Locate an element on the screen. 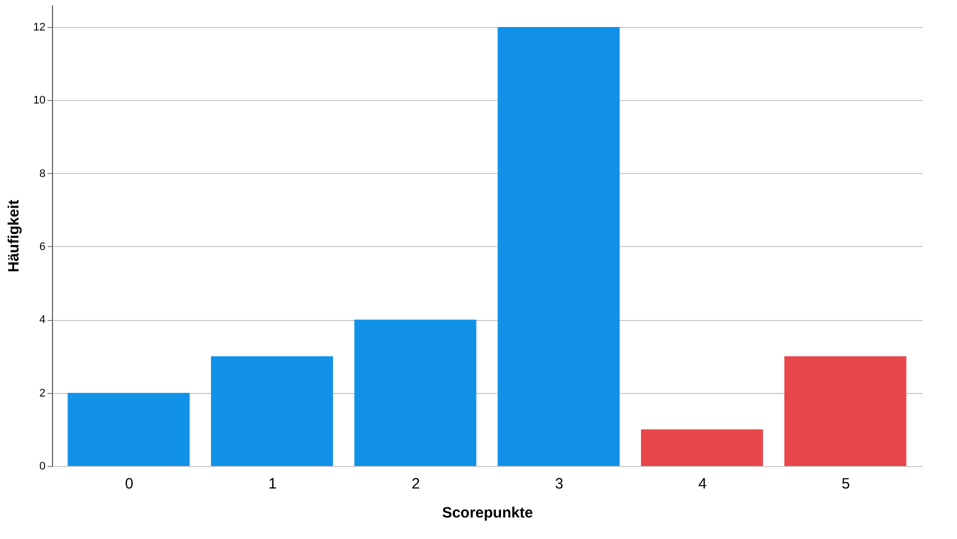  y-tick-label: 6 is located at coordinates (42, 246).